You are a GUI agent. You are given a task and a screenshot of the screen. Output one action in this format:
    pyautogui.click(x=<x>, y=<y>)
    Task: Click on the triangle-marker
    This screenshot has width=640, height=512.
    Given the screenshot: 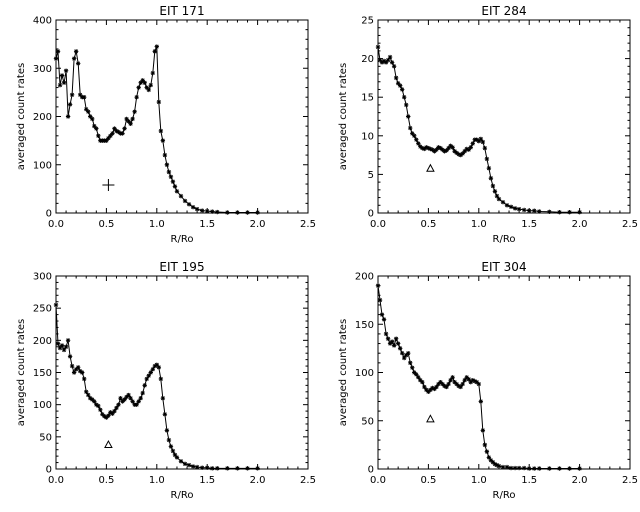 What is the action you would take?
    pyautogui.click(x=430, y=167)
    